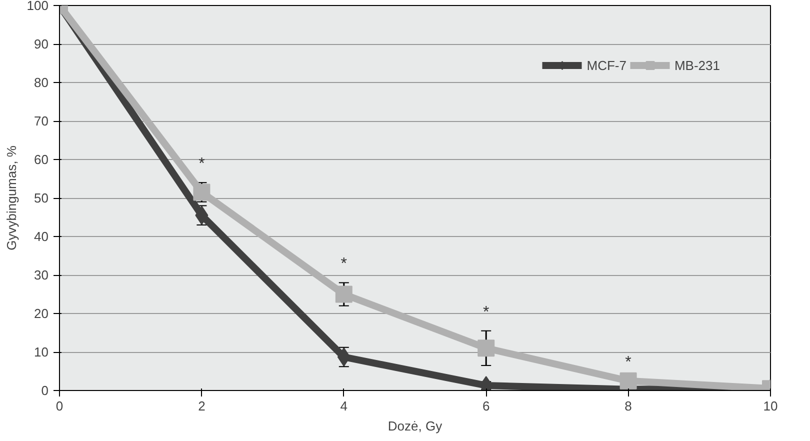 The height and width of the screenshot is (441, 810). What do you see at coordinates (41, 82) in the screenshot?
I see `y-tick-label: 80` at bounding box center [41, 82].